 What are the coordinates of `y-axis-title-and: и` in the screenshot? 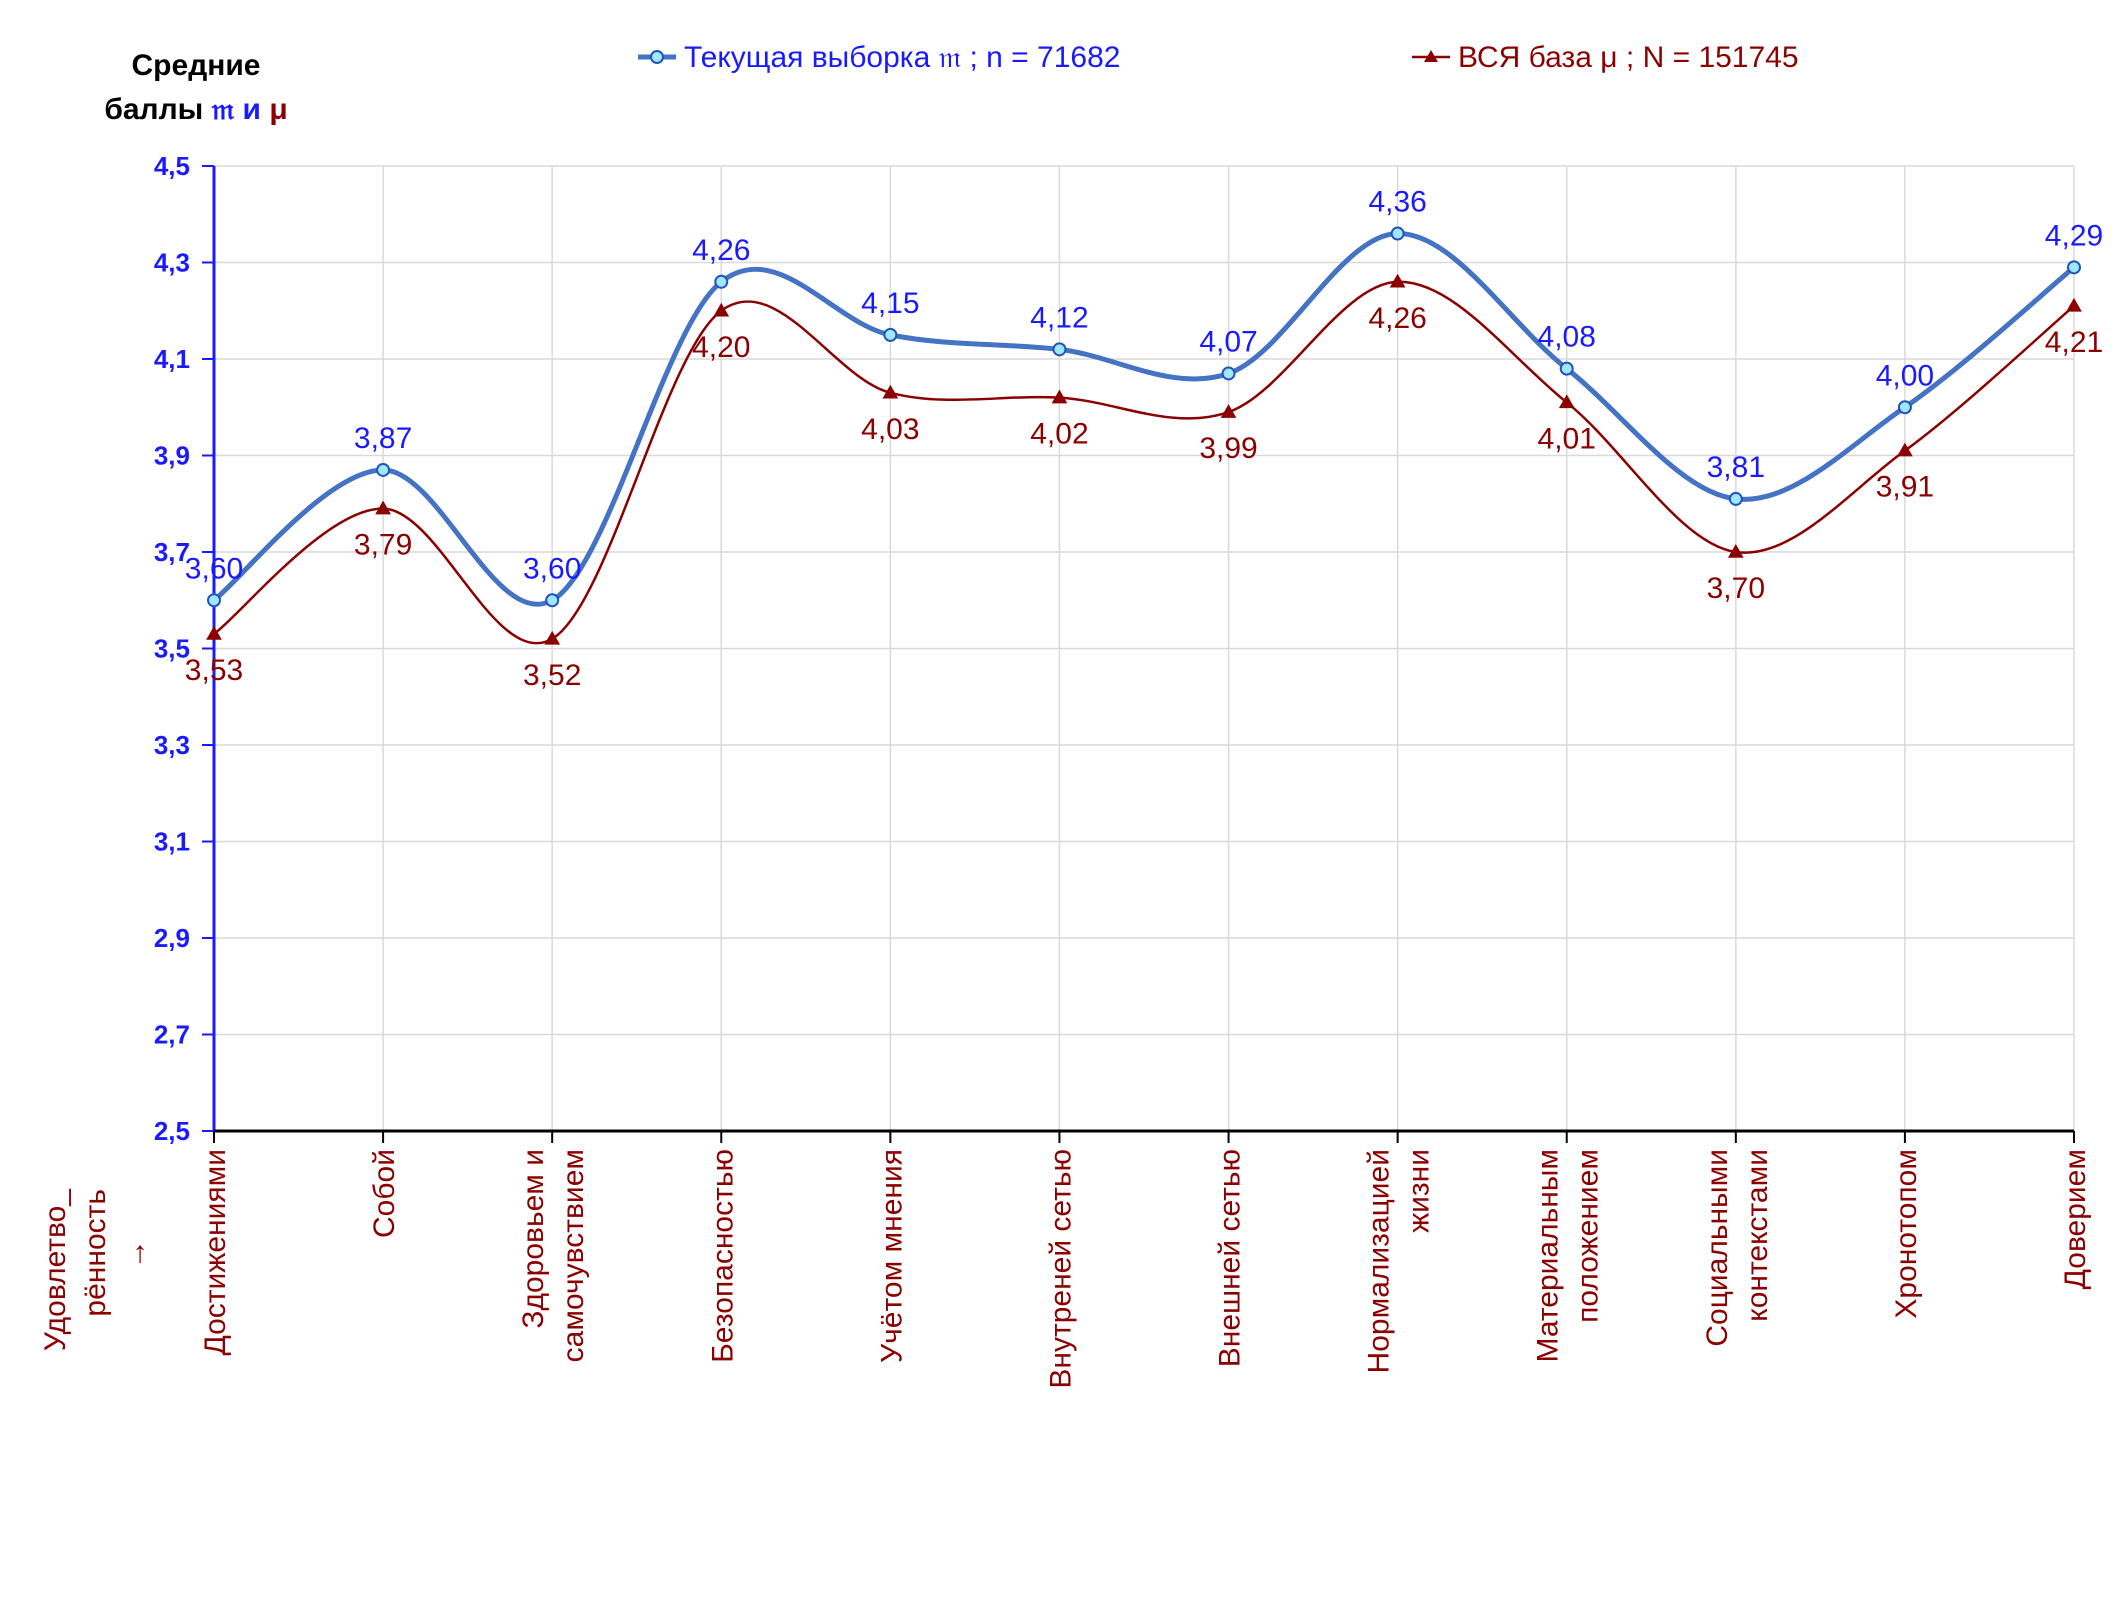 It's located at (251, 109).